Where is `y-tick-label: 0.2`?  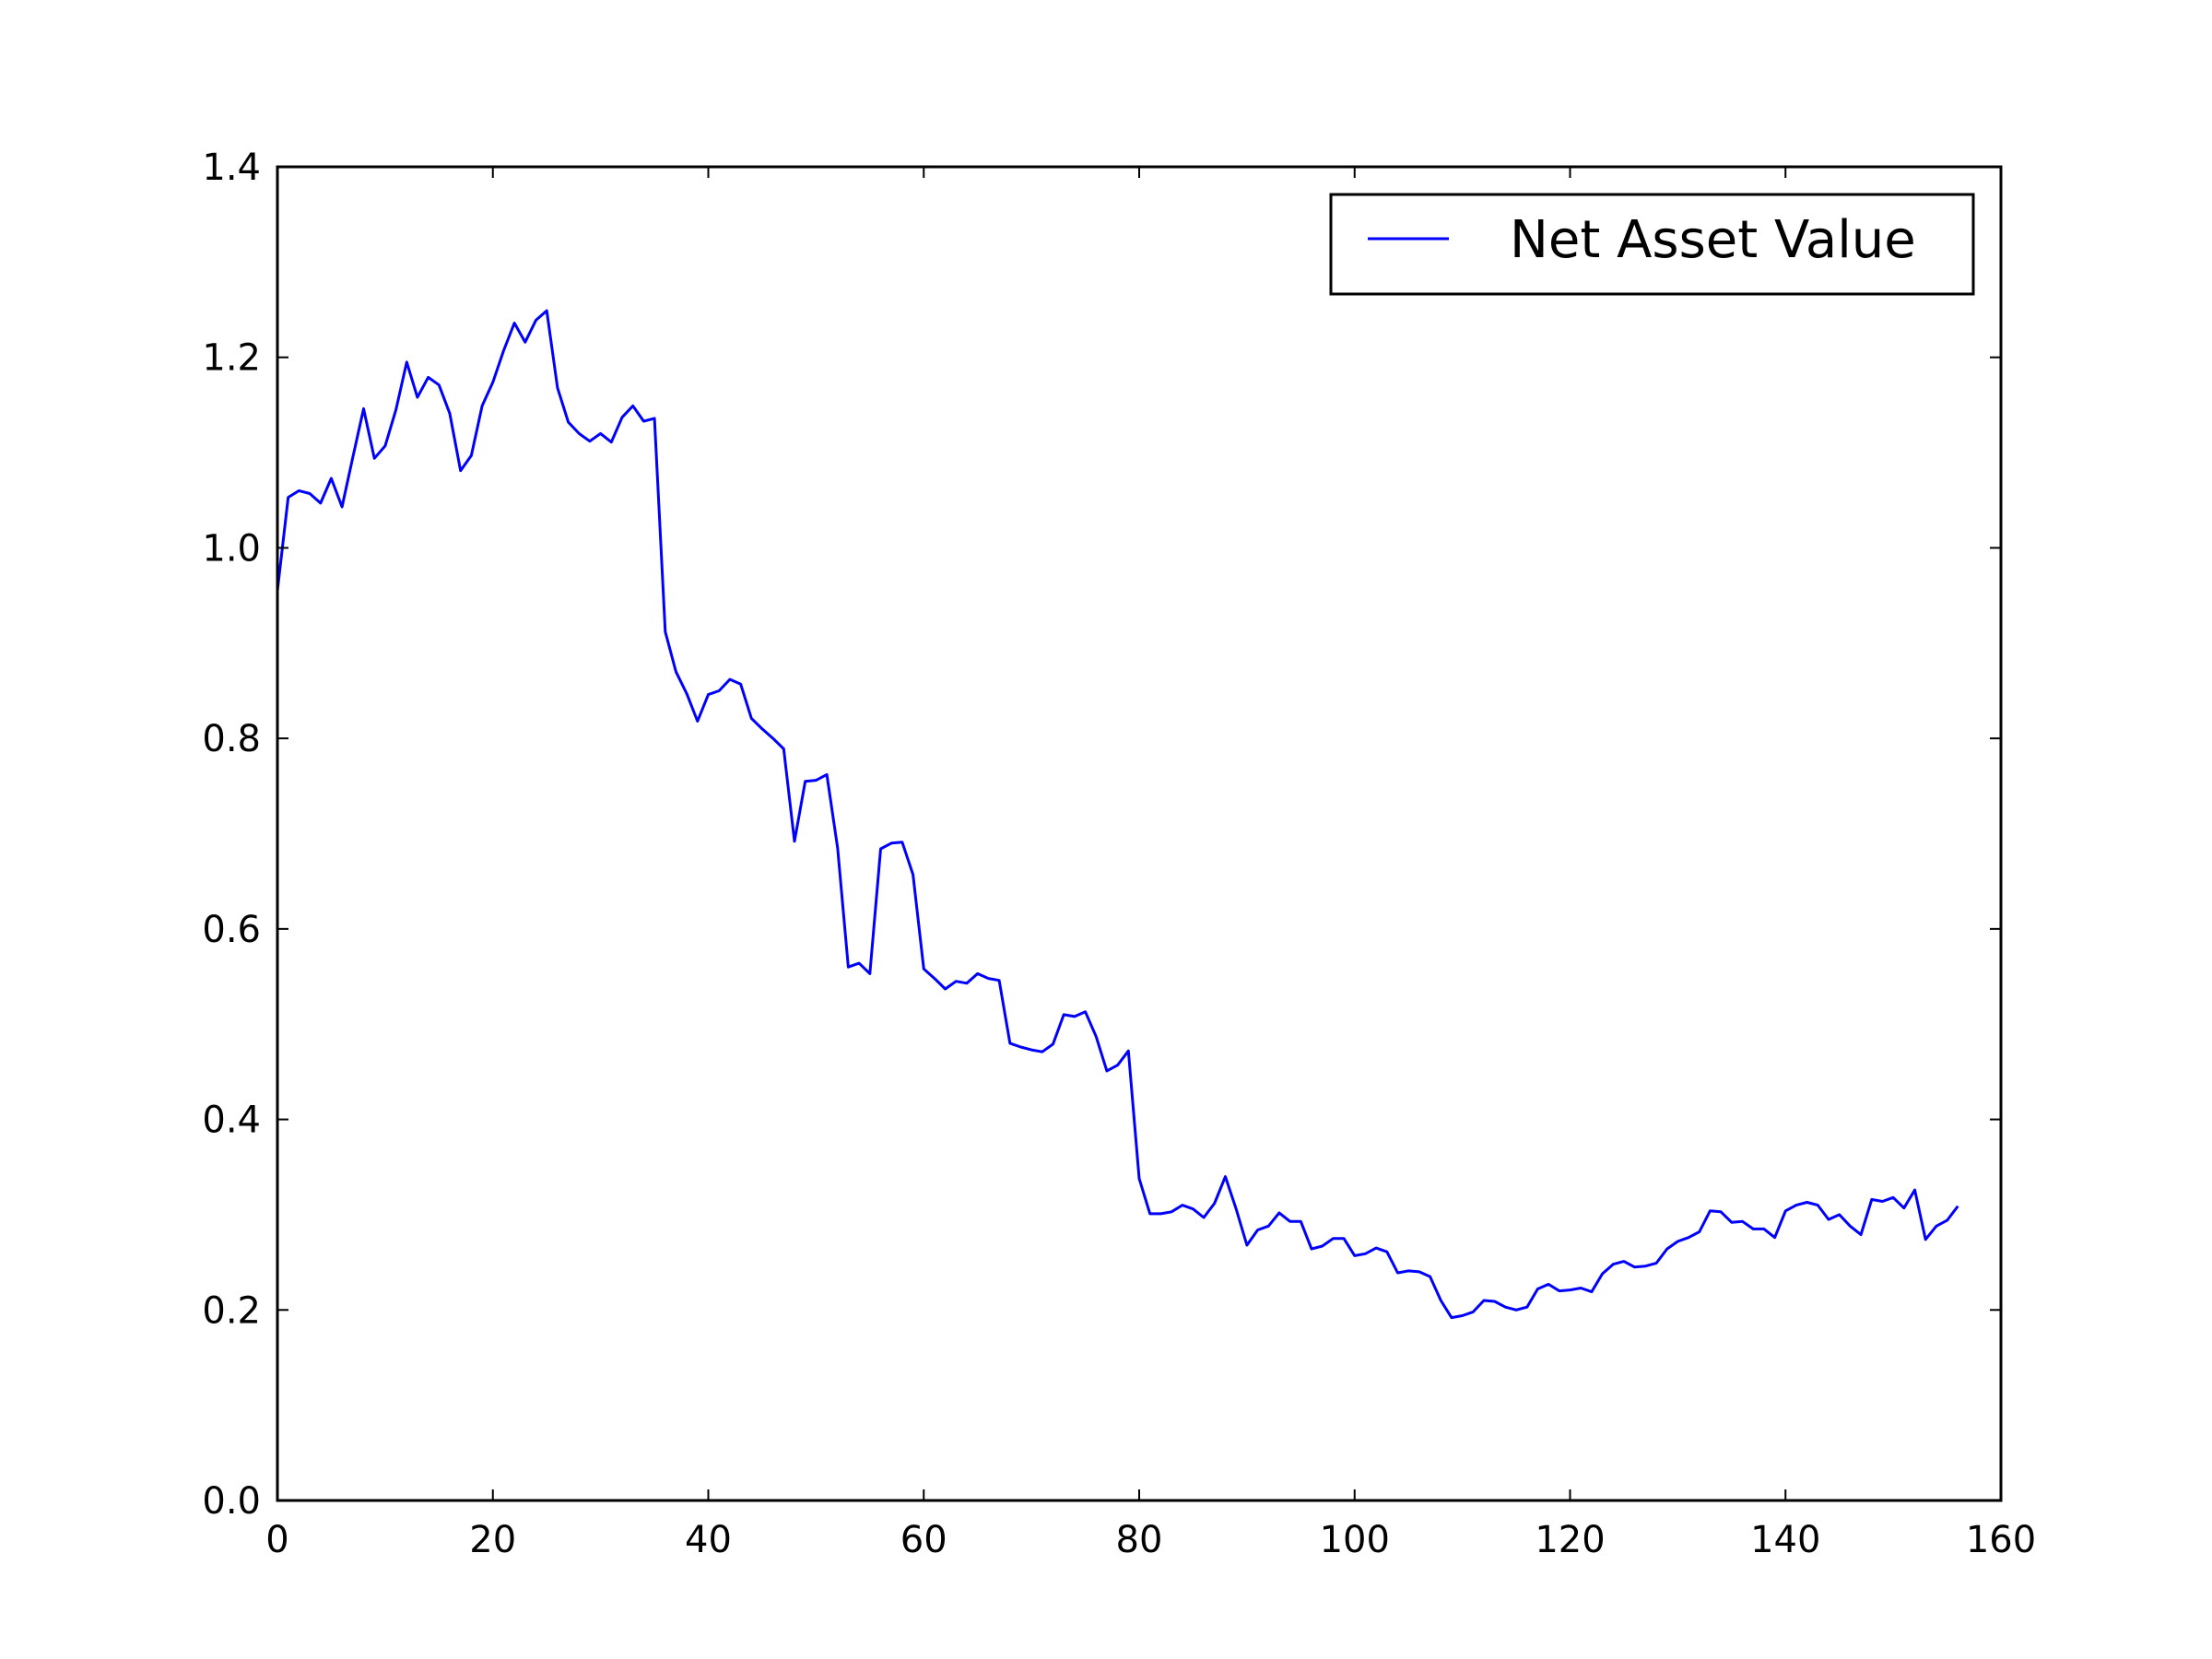
y-tick-label: 0.2 is located at coordinates (231, 1310).